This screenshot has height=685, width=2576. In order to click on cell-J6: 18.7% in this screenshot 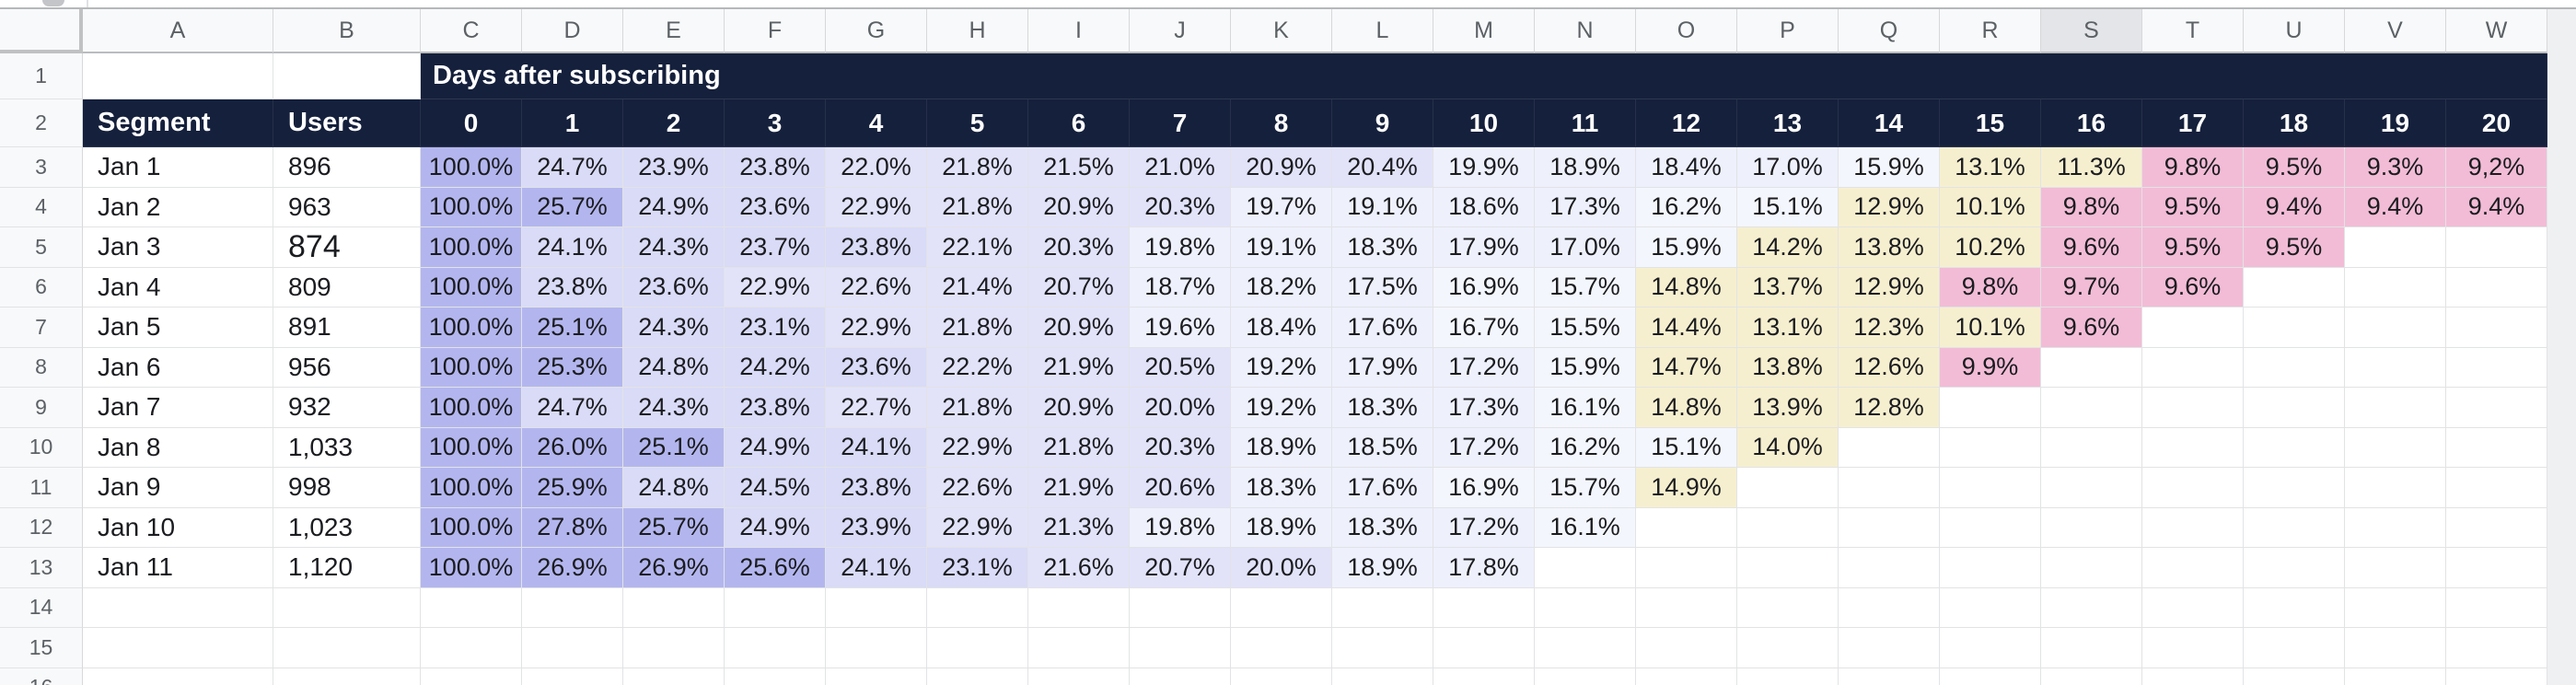, I will do `click(1180, 287)`.